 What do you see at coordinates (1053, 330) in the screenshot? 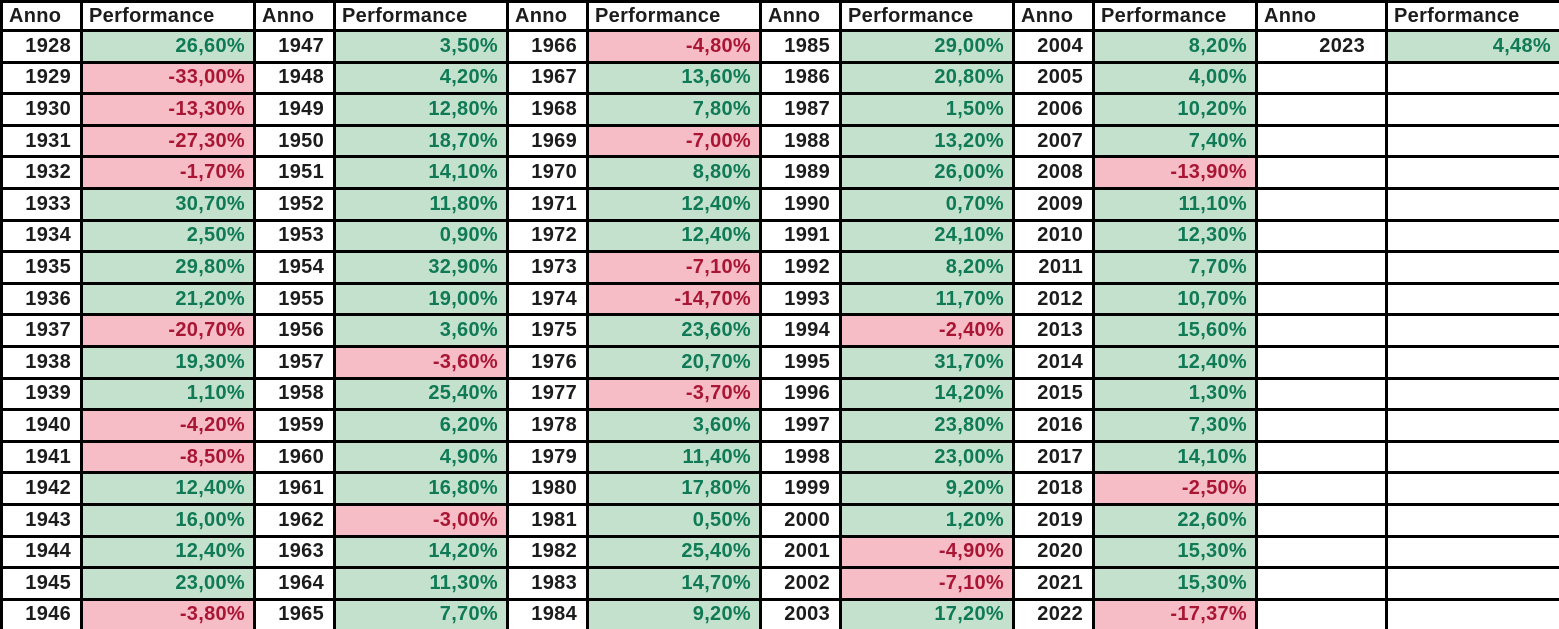
I see `year-cell: 2013` at bounding box center [1053, 330].